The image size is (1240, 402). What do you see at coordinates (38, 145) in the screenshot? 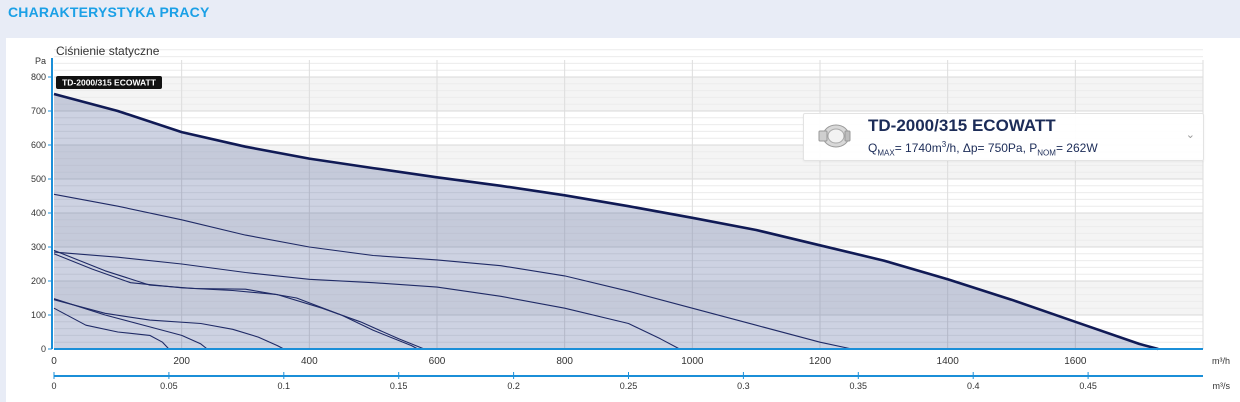
I see `y-tick-label: 600` at bounding box center [38, 145].